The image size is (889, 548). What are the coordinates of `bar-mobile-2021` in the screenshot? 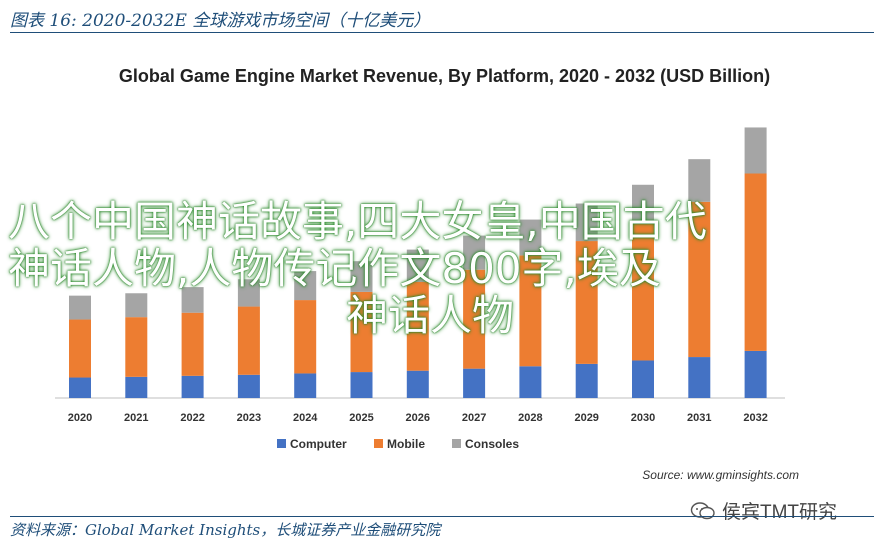 It's located at (136, 347).